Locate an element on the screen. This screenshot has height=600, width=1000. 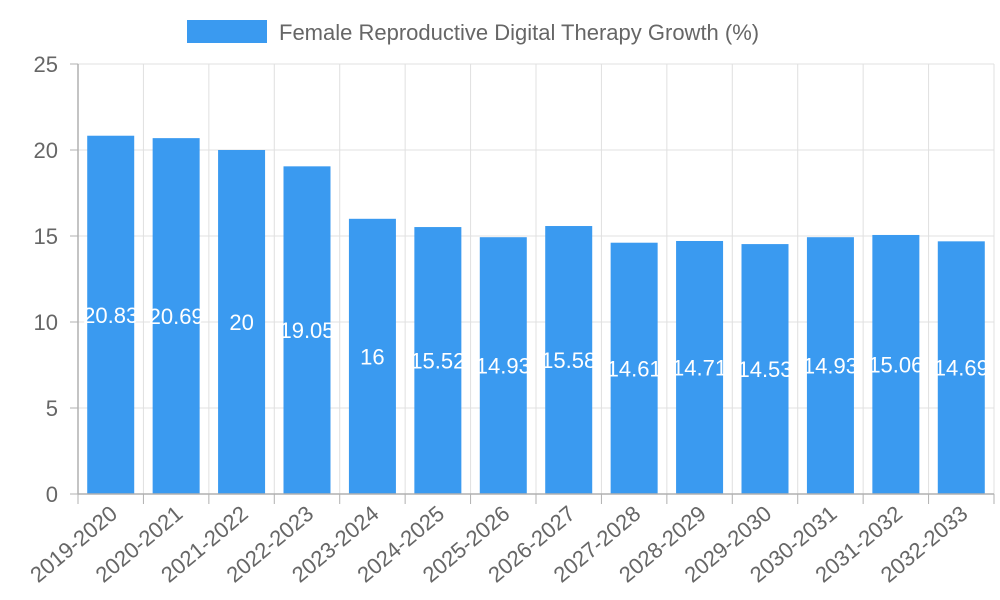
bar-value-label: 15.06 is located at coordinates (895, 364).